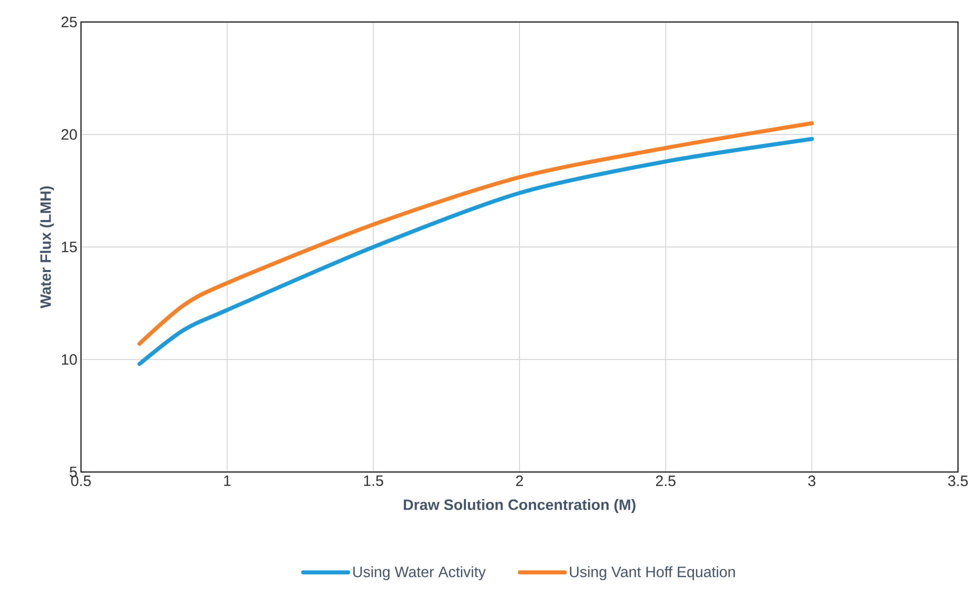  Describe the element at coordinates (666, 481) in the screenshot. I see `x-tick-label: 2.5` at that location.